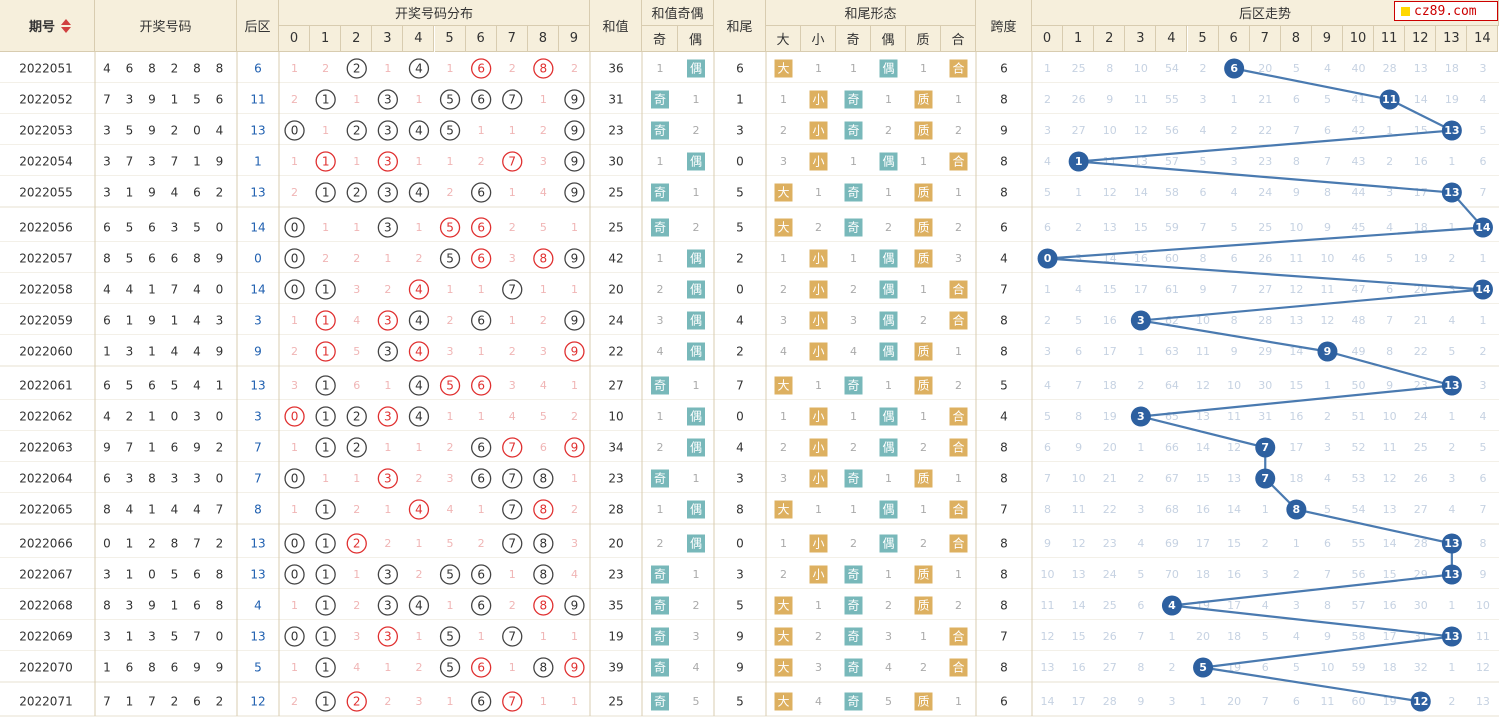 The image size is (1499, 717). Describe the element at coordinates (888, 636) in the screenshot. I see `tail-even-omit: 3` at that location.